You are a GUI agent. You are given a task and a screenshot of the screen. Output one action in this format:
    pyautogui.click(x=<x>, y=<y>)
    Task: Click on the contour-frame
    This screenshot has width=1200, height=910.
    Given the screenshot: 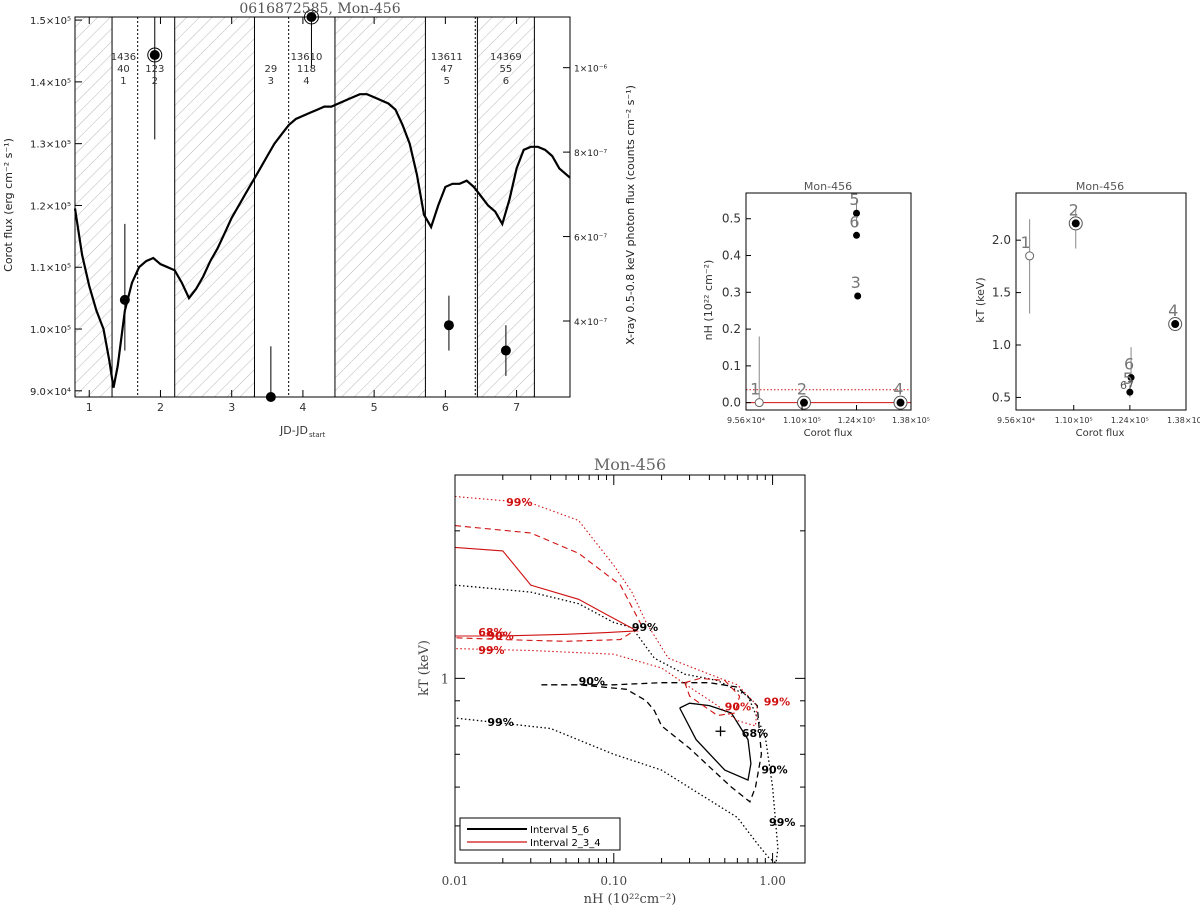 What is the action you would take?
    pyautogui.click(x=630, y=669)
    